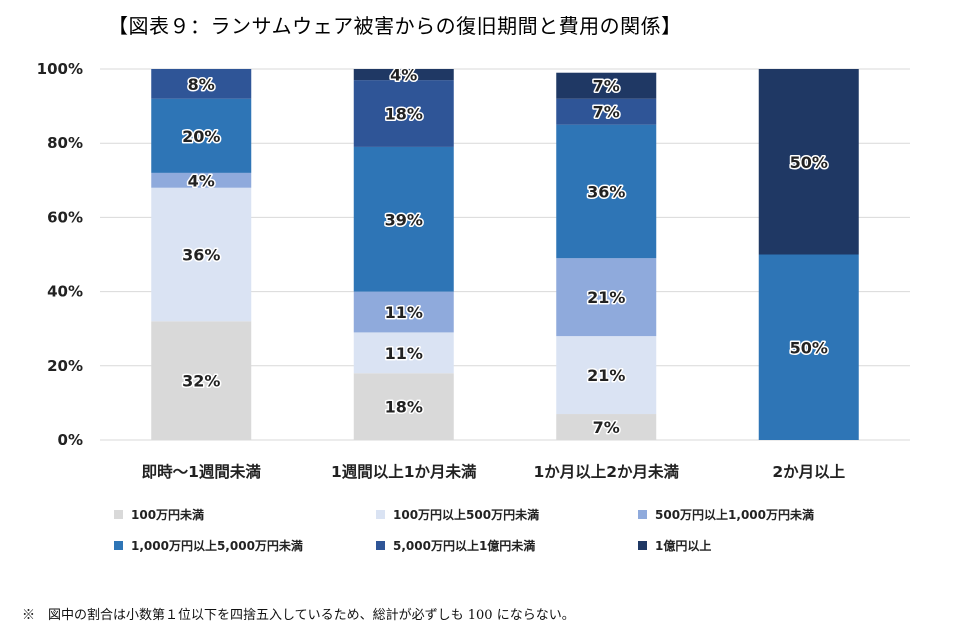 The image size is (960, 634). I want to click on legend-item: 500万円以上1,000万円未満, so click(769, 514).